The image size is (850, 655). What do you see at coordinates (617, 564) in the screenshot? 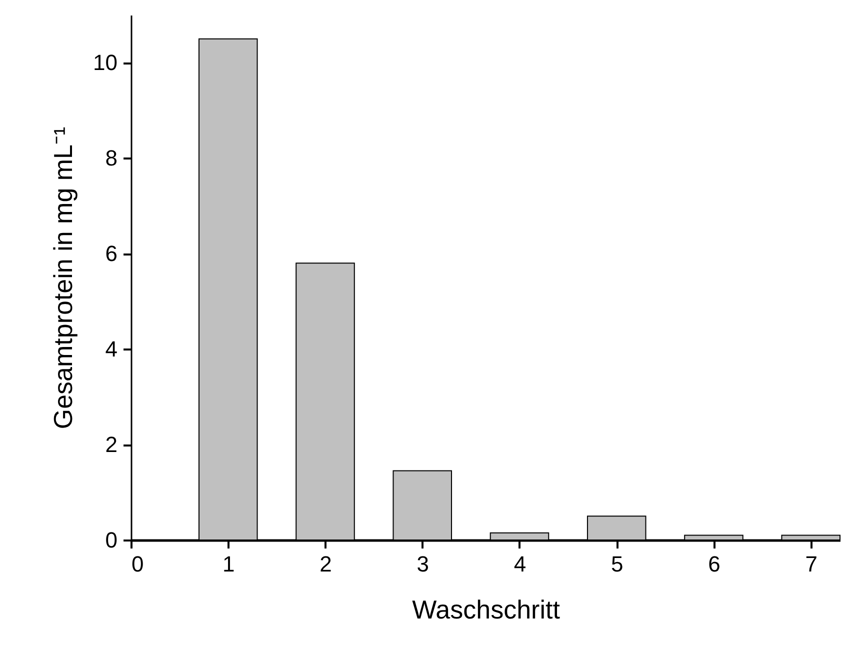
I see `x-tick-label: 5` at bounding box center [617, 564].